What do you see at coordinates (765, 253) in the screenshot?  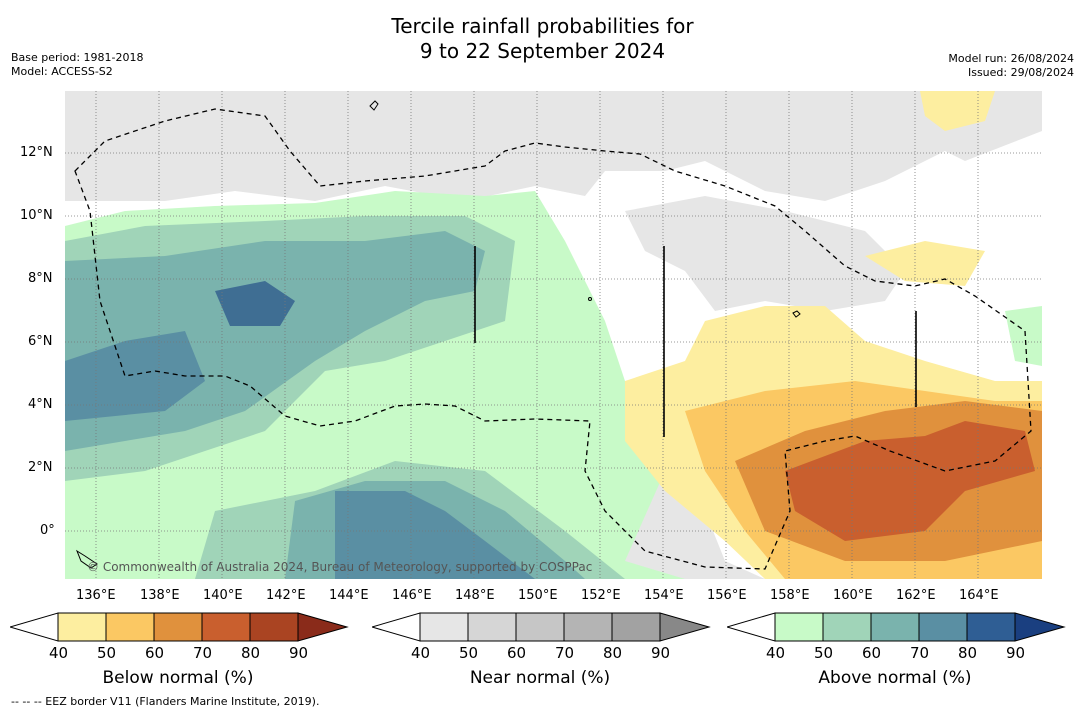 I see `near-normal-center` at bounding box center [765, 253].